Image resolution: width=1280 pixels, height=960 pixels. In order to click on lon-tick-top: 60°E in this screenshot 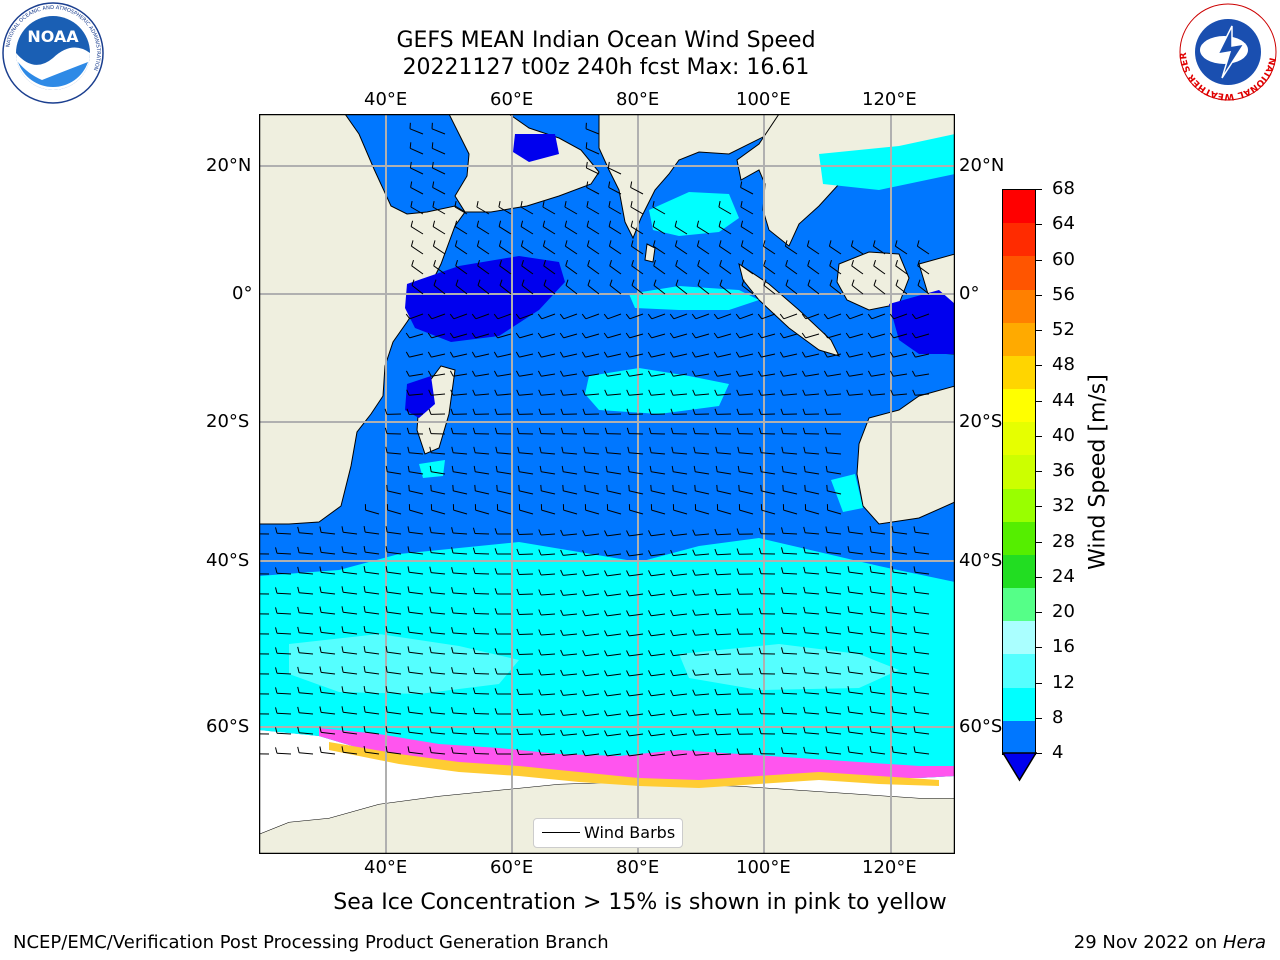, I will do `click(512, 99)`.